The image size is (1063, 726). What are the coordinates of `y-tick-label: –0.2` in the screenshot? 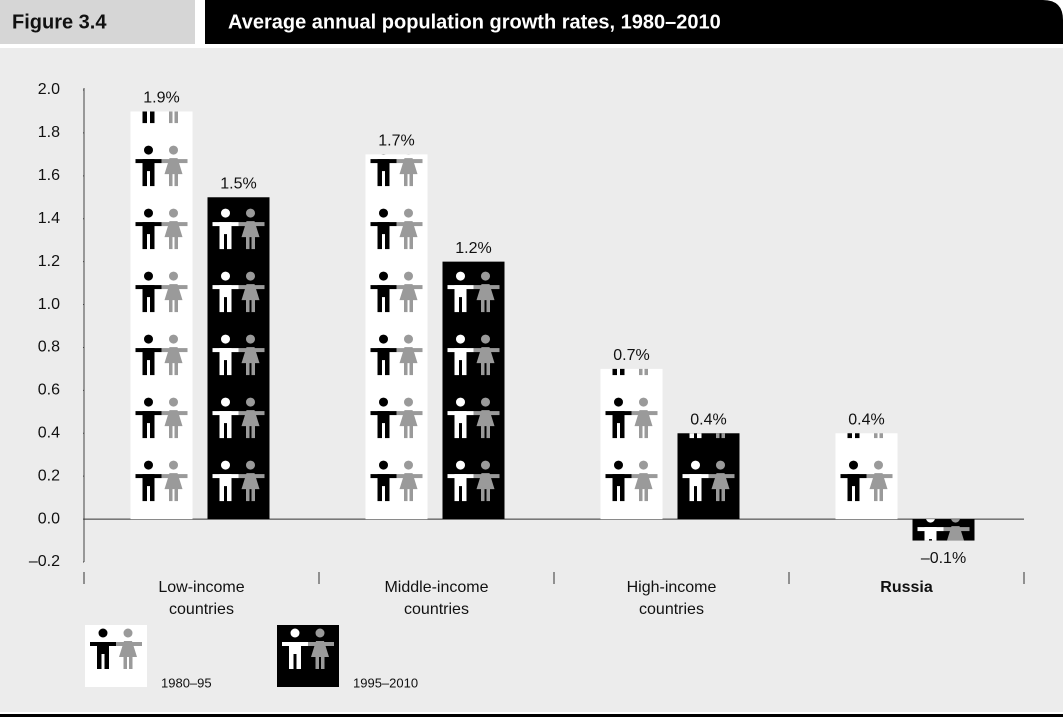 It's located at (44, 561).